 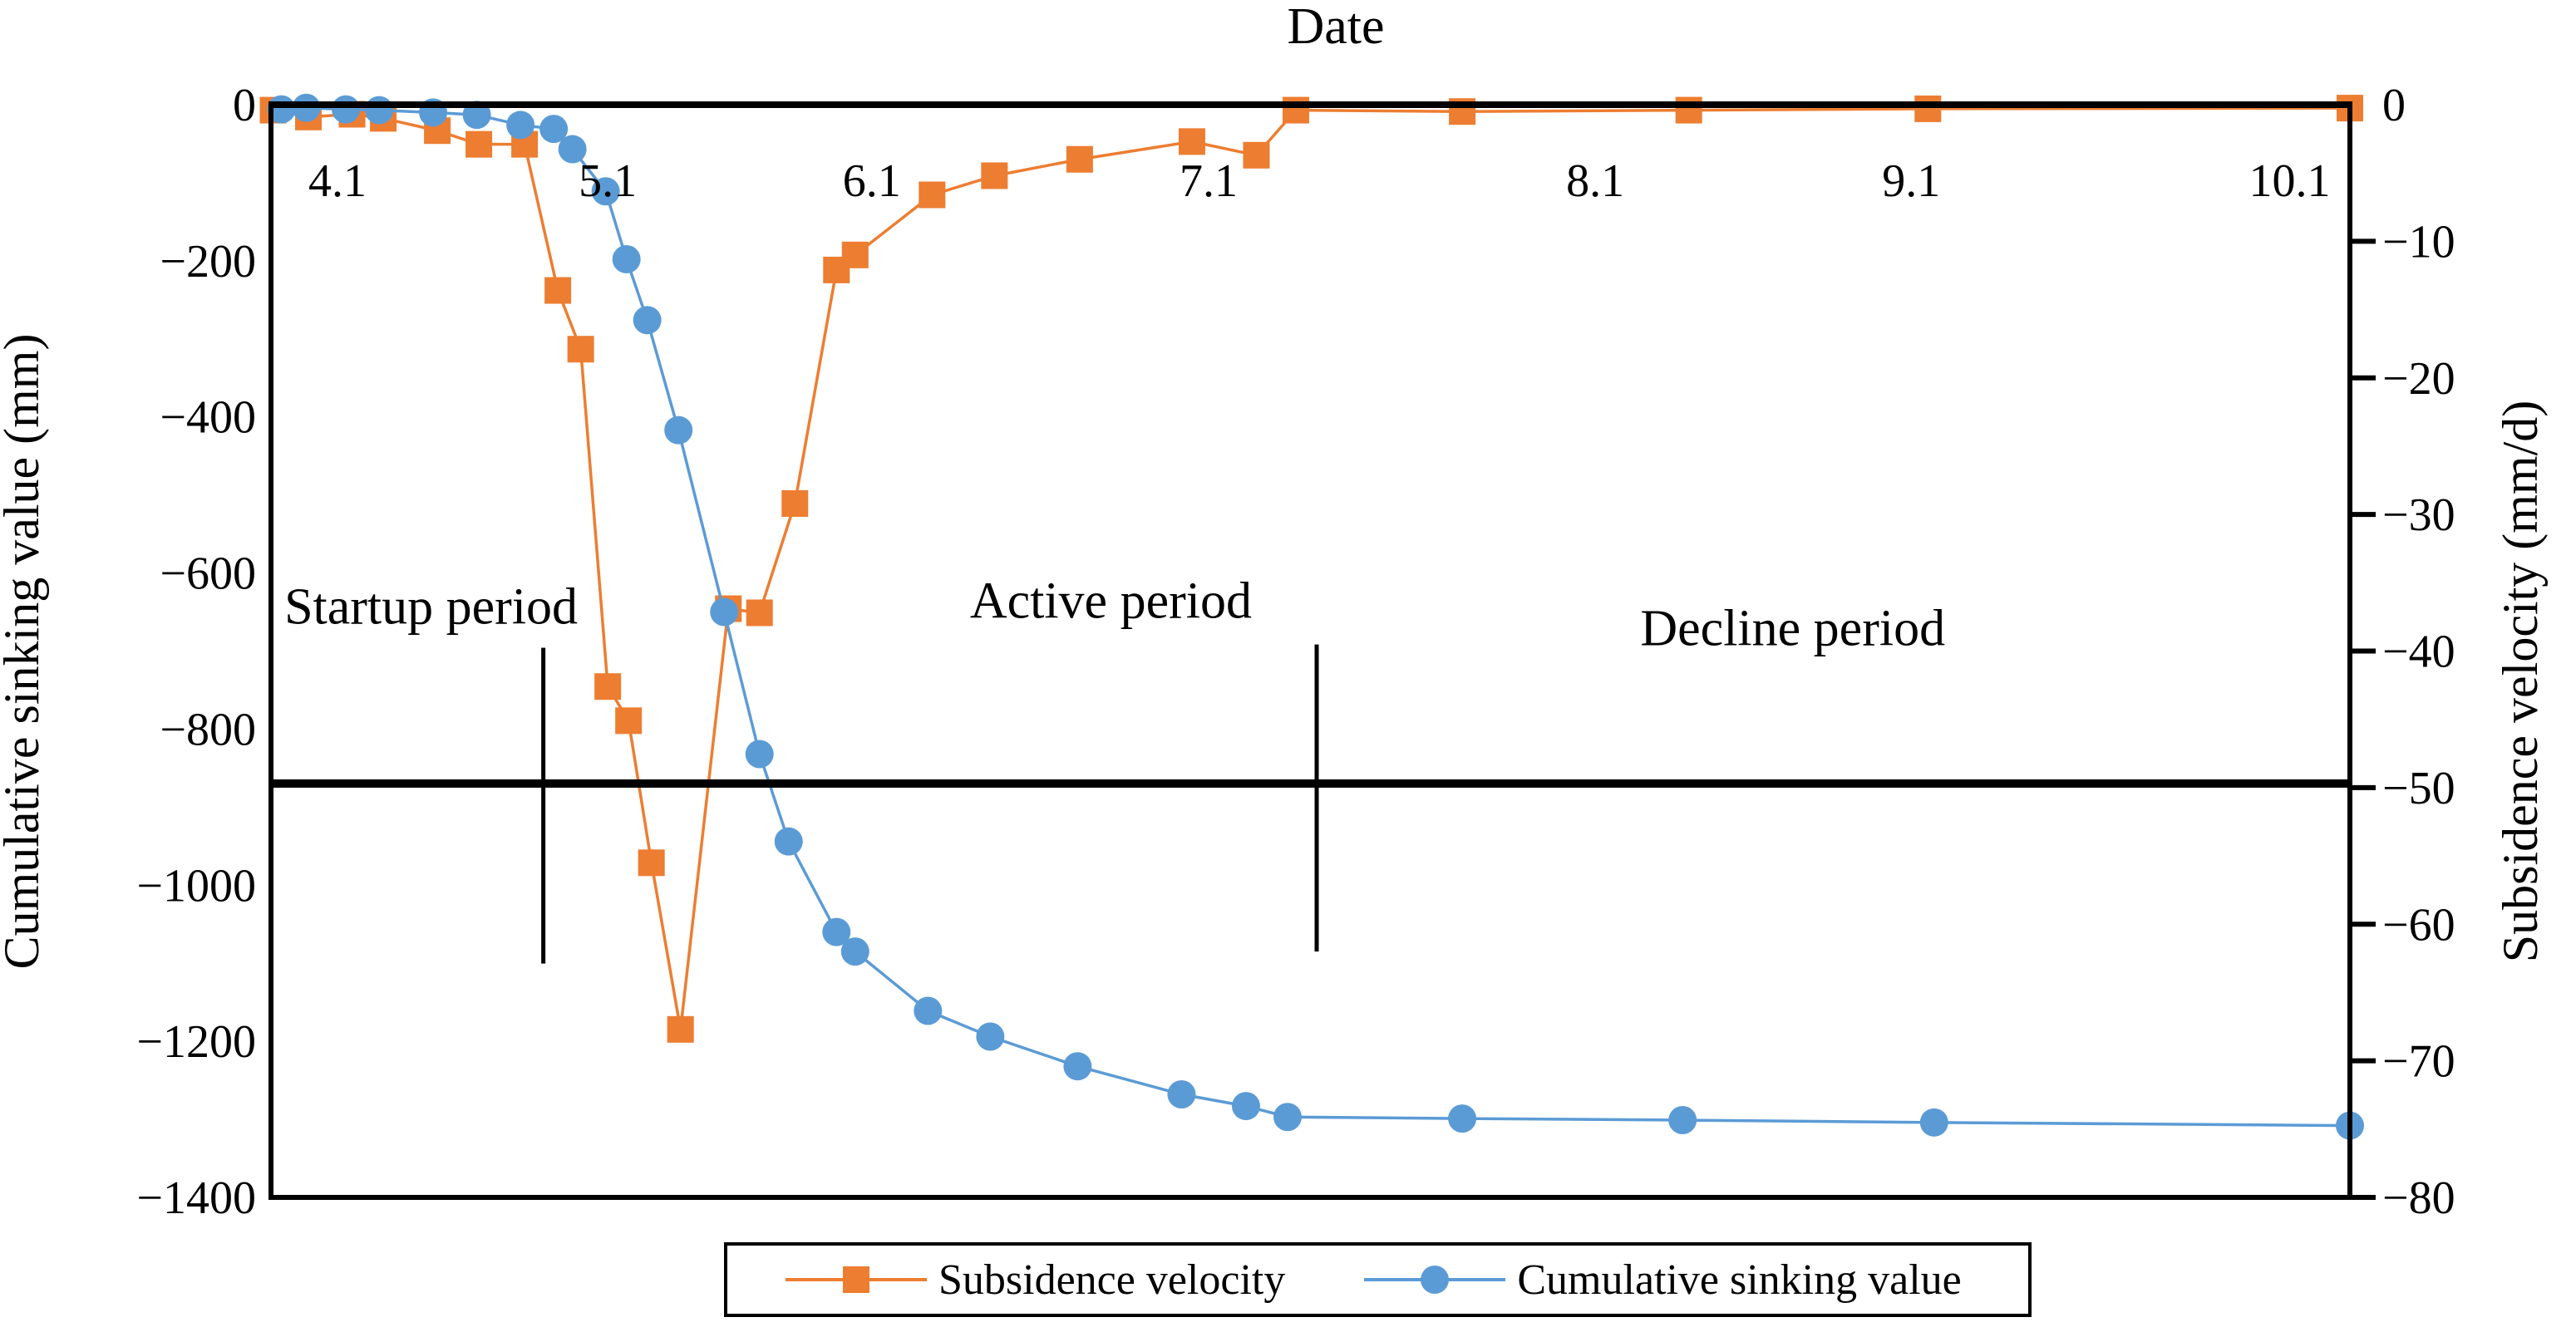 I want to click on annotation-active-period: Active period, so click(x=1111, y=602).